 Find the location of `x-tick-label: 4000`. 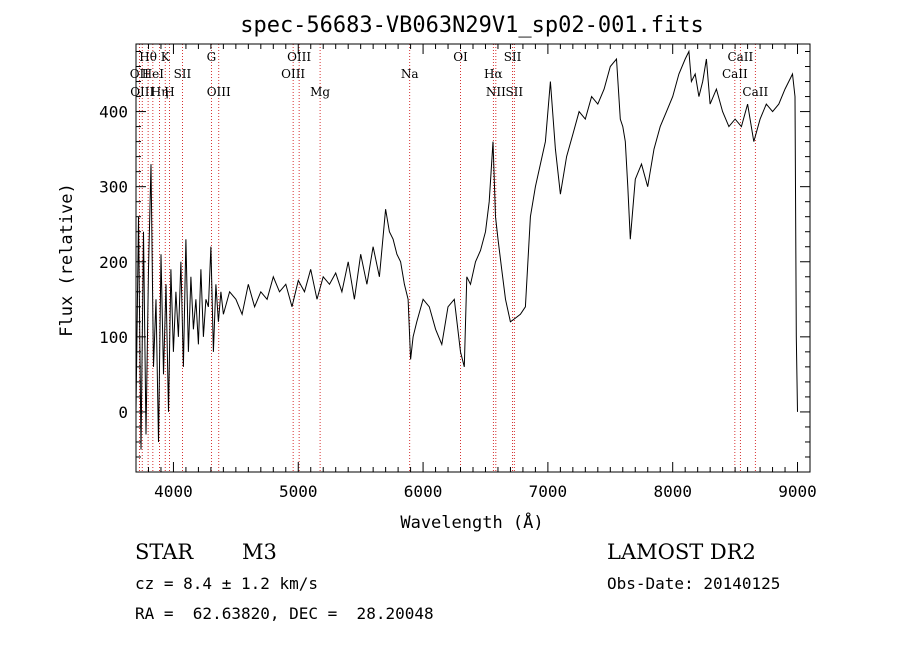

x-tick-label: 4000 is located at coordinates (173, 491).